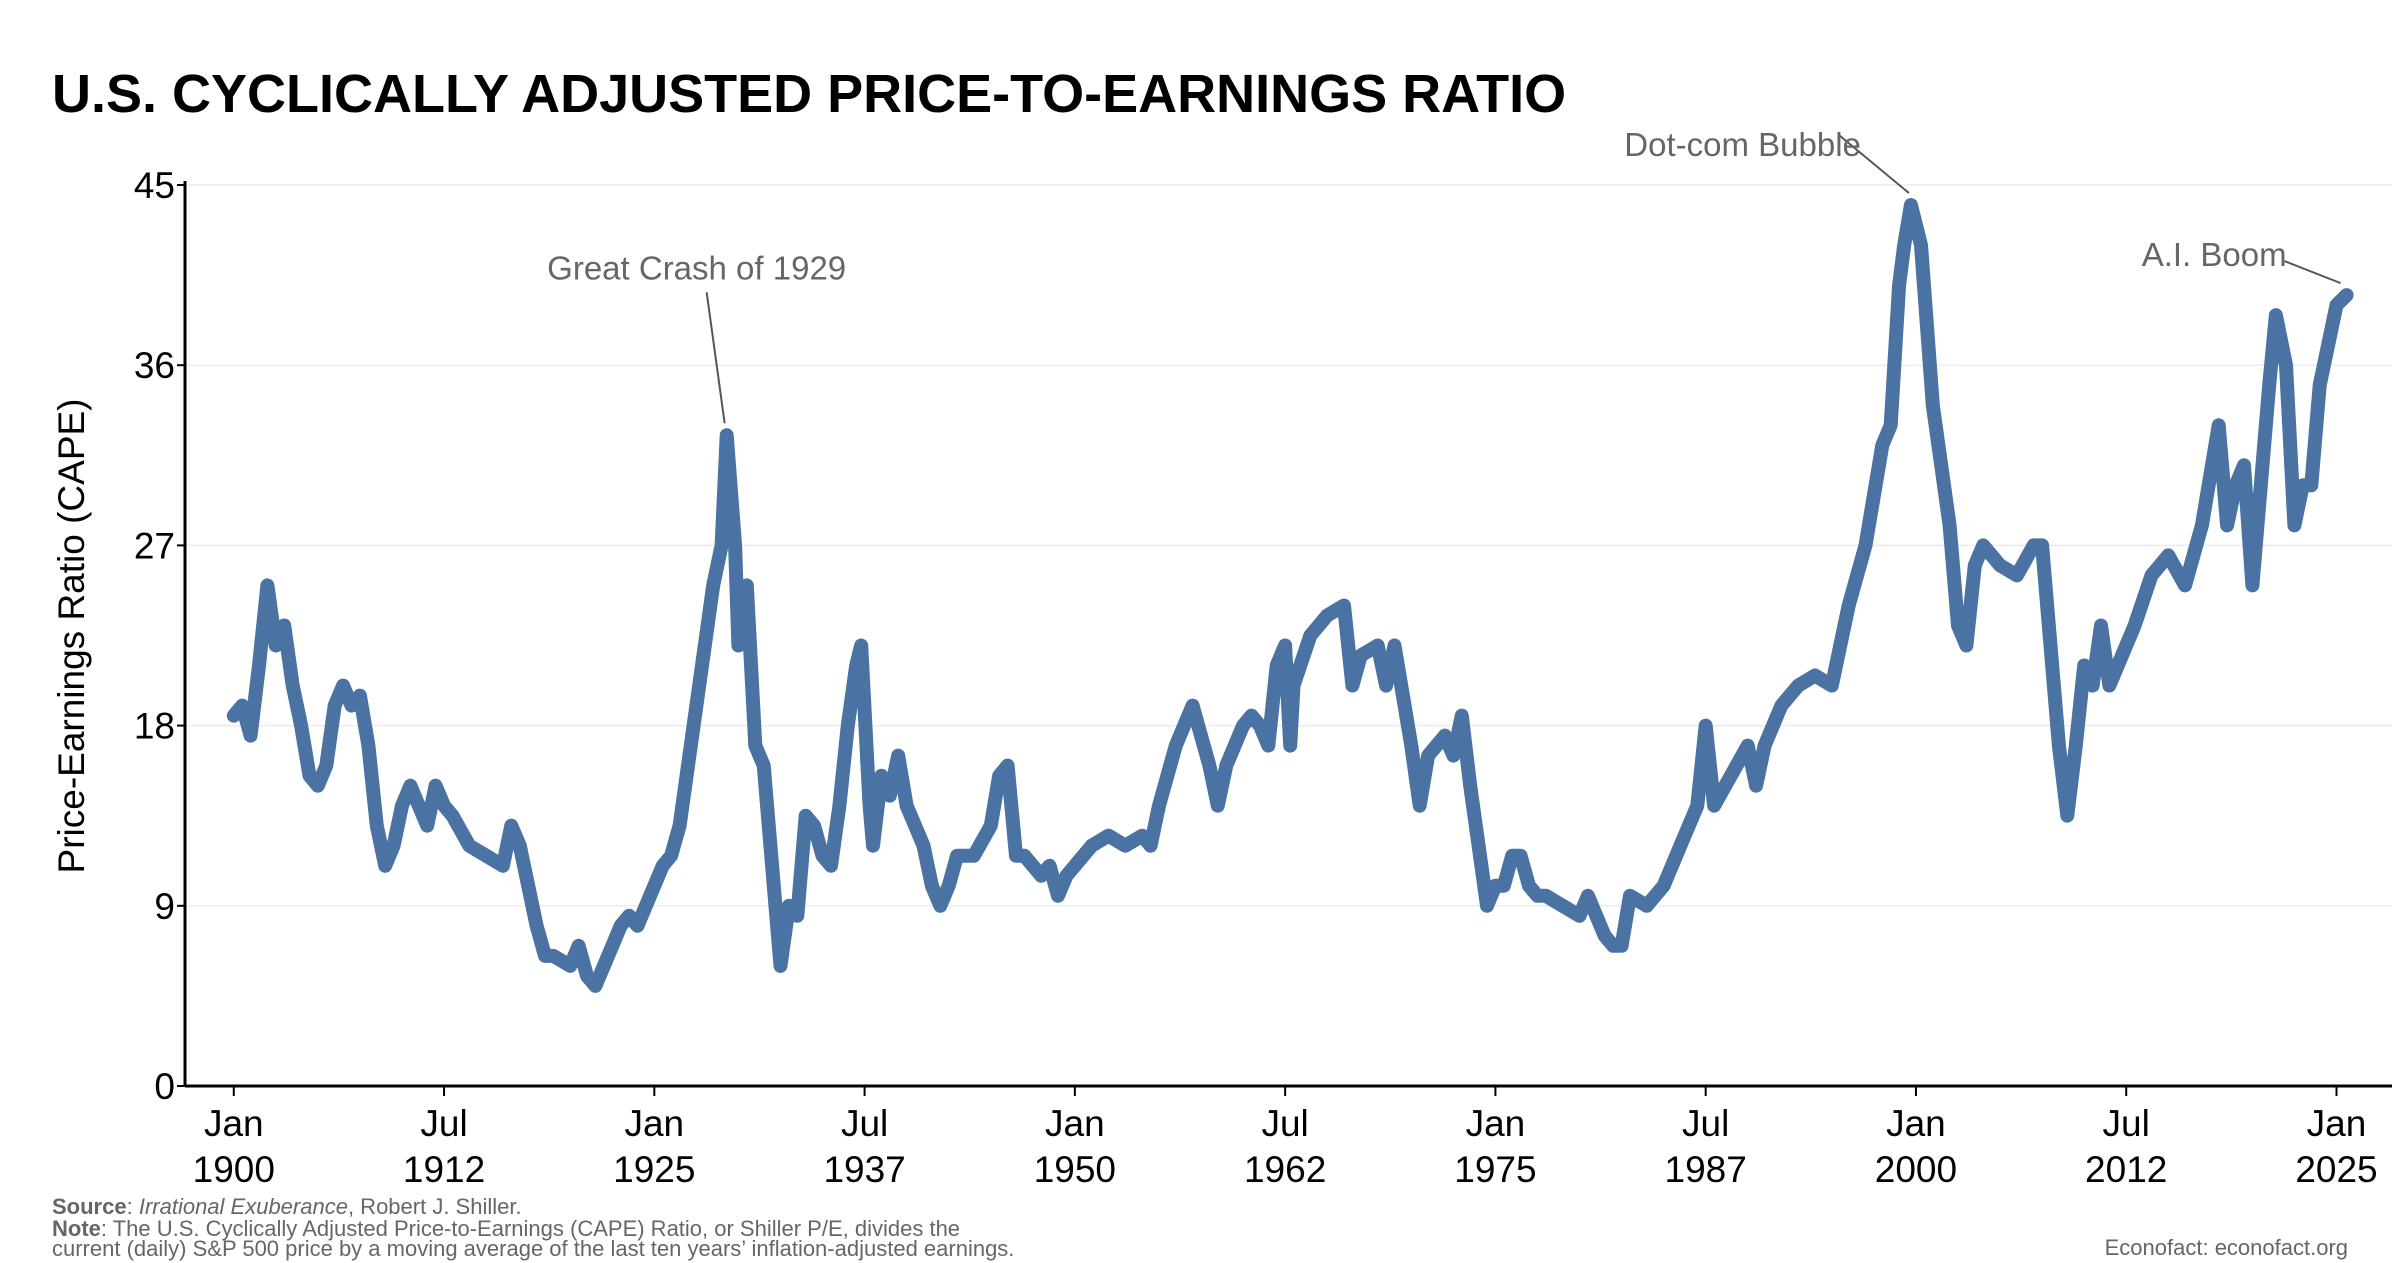 The width and height of the screenshot is (2400, 1263). I want to click on x-tick-label: Jan 2025, so click(2336, 1146).